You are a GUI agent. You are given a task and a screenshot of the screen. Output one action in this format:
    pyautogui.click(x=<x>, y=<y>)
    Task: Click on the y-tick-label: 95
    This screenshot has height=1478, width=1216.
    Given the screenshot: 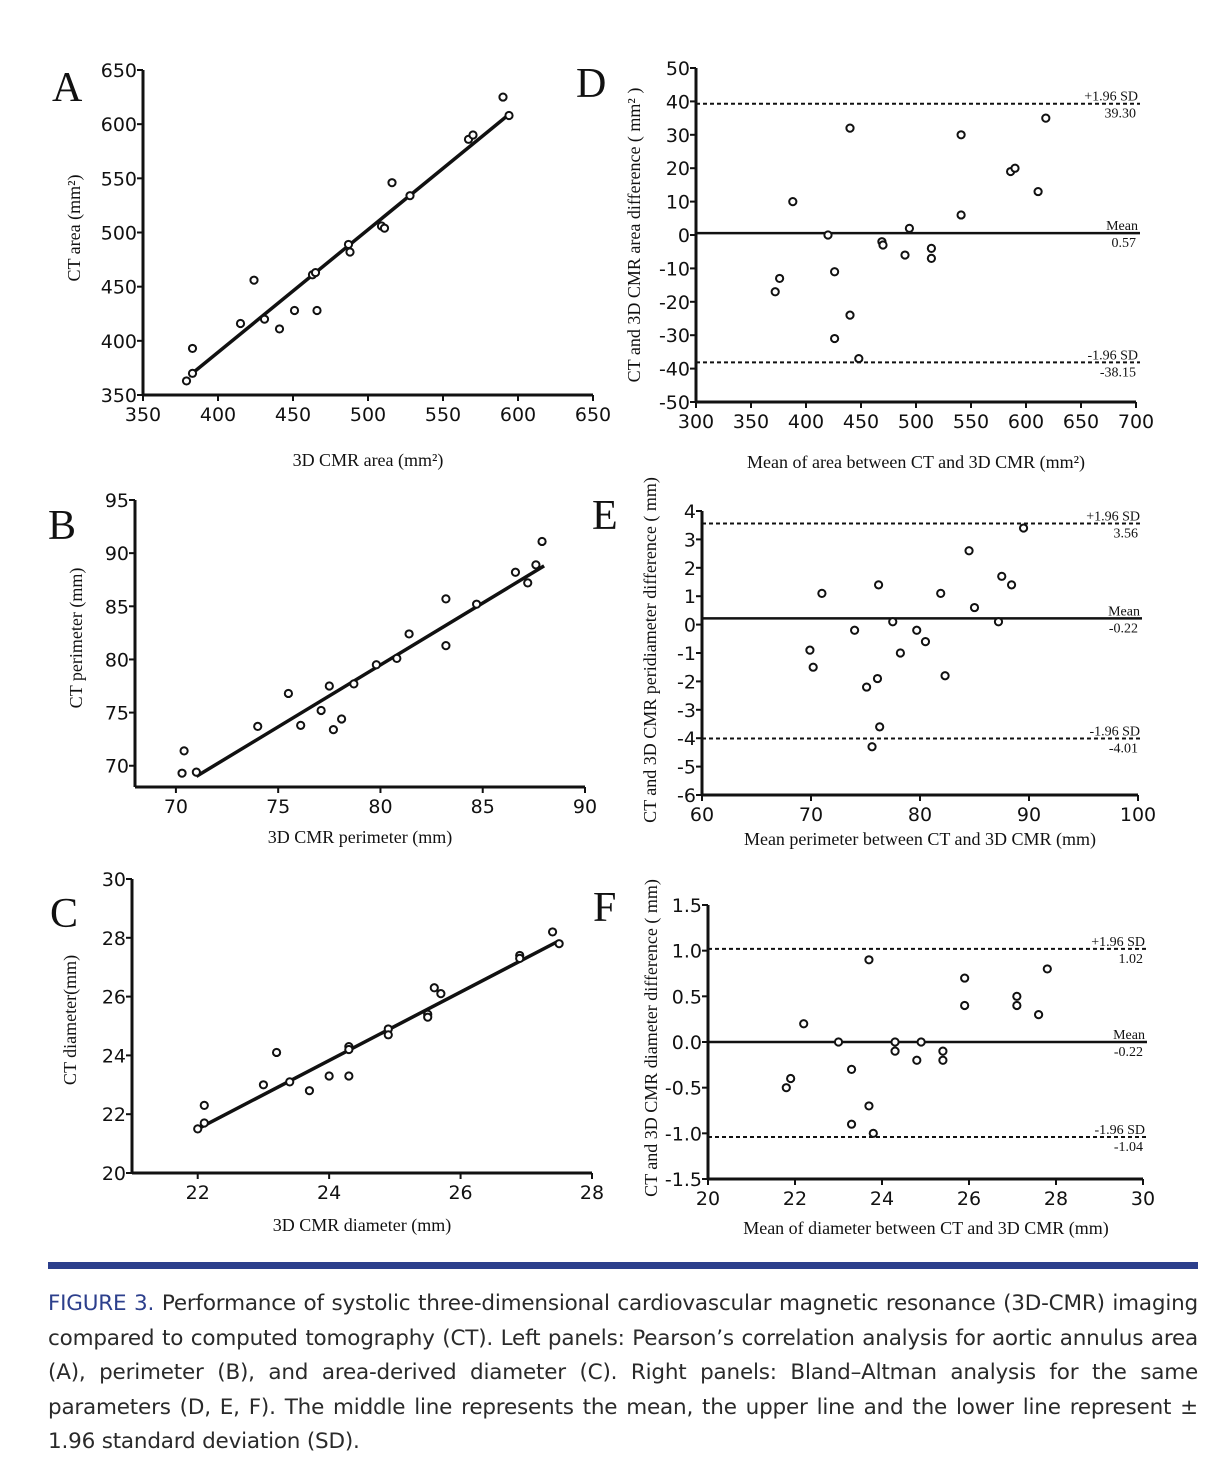 What is the action you would take?
    pyautogui.click(x=117, y=501)
    